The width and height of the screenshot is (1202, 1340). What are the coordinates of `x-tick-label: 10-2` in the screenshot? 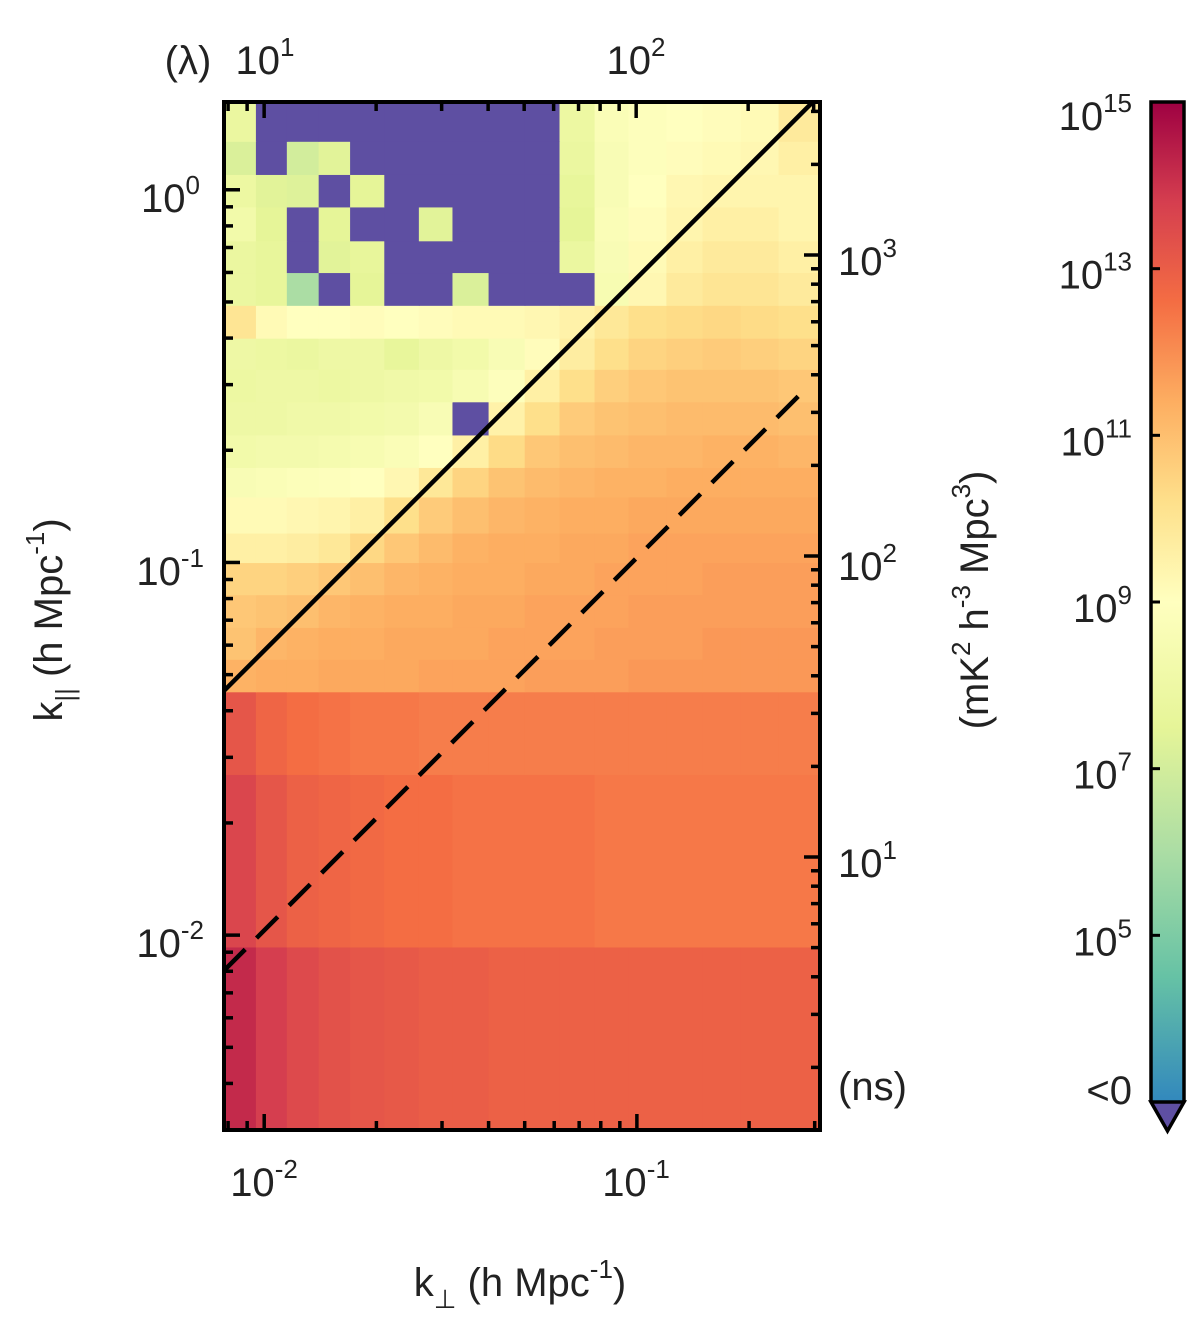 It's located at (264, 1179).